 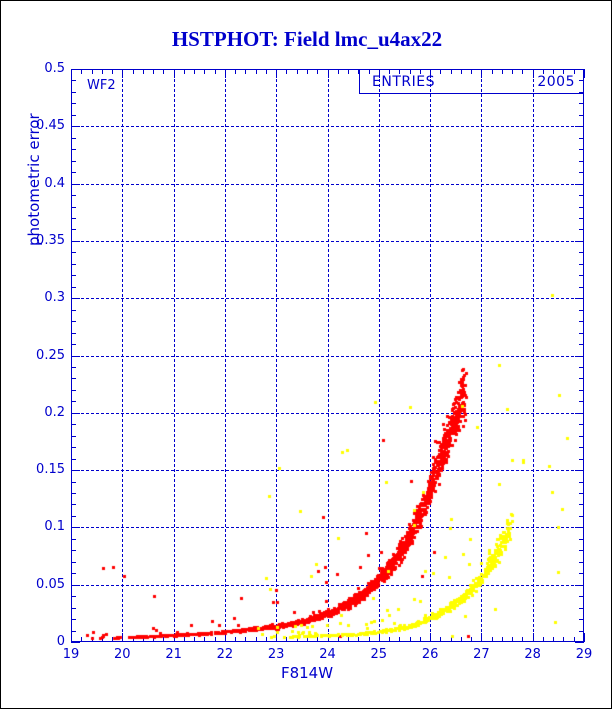 What do you see at coordinates (54, 183) in the screenshot?
I see `y-tick-label: 0.4` at bounding box center [54, 183].